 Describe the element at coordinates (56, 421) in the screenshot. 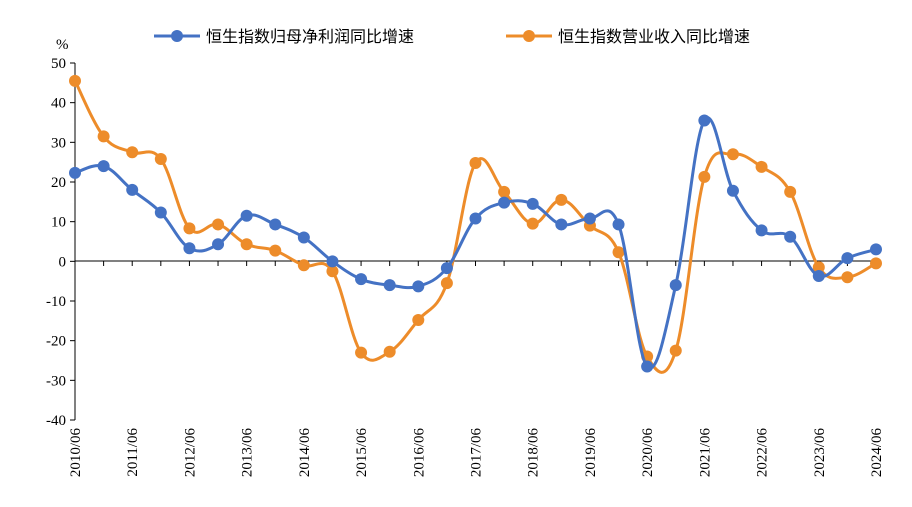

I see `y-tick-label: -40` at that location.